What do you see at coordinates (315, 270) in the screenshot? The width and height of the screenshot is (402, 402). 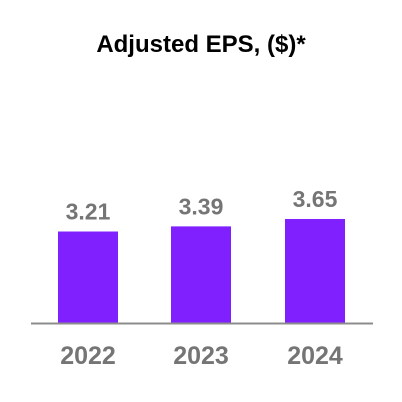 I see `bar-2024` at bounding box center [315, 270].